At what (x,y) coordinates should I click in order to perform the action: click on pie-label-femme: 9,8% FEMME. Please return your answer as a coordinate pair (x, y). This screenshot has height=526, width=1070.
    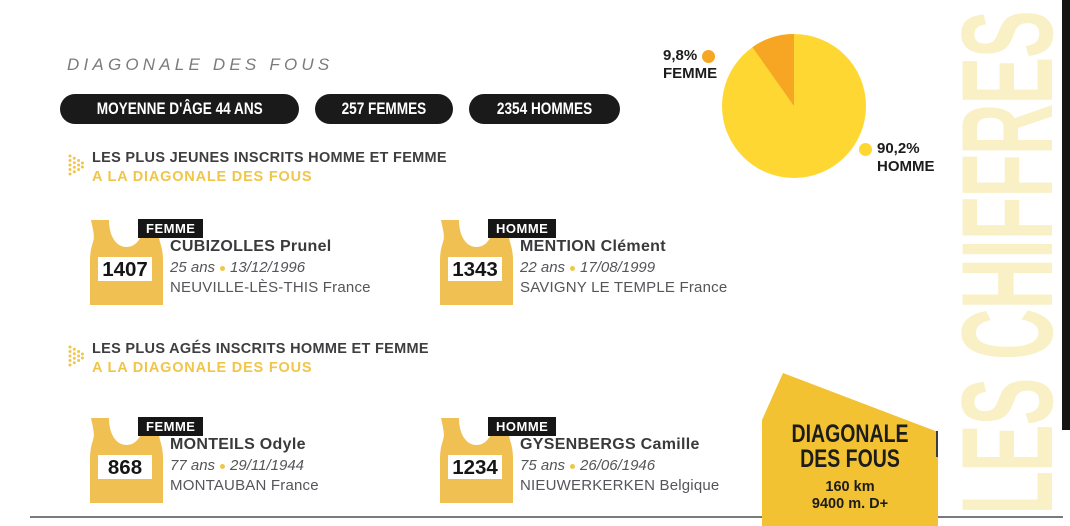
    Looking at the image, I should click on (690, 65).